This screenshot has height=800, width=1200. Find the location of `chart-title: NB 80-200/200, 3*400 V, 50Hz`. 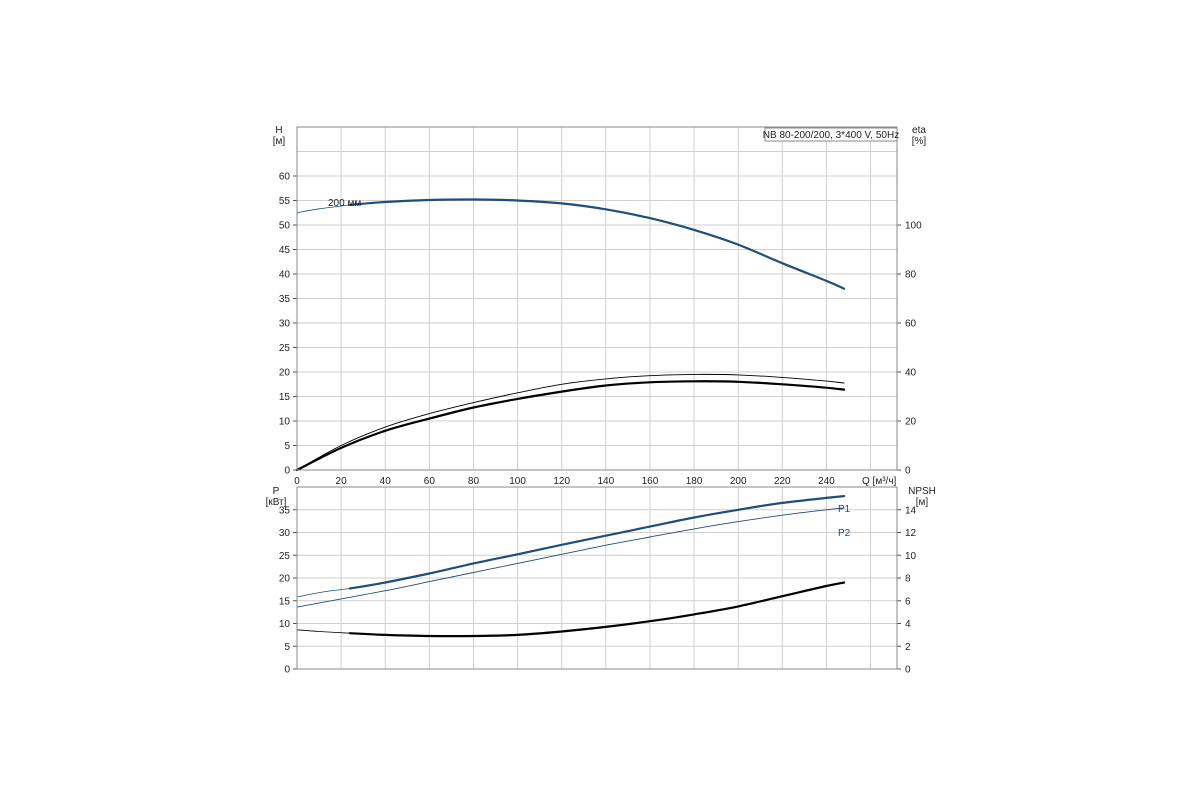

chart-title: NB 80-200/200, 3*400 V, 50Hz is located at coordinates (831, 135).